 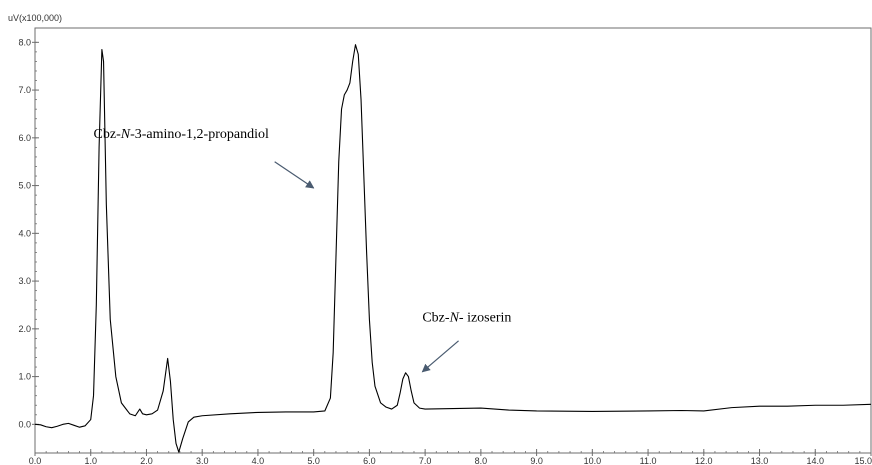 I want to click on y-tick-label: 1.0, so click(x=24, y=377).